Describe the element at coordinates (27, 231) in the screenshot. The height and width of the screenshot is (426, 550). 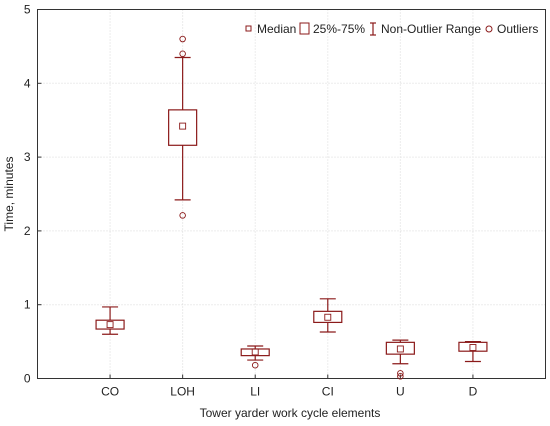
I see `y-tick-label: 2` at that location.